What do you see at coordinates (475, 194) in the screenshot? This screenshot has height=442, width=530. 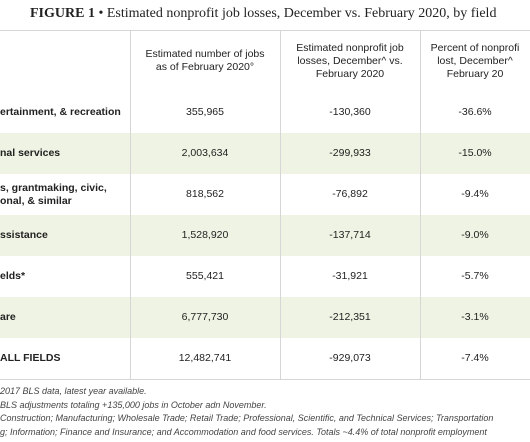 I see `table-cell: -9.4%` at bounding box center [475, 194].